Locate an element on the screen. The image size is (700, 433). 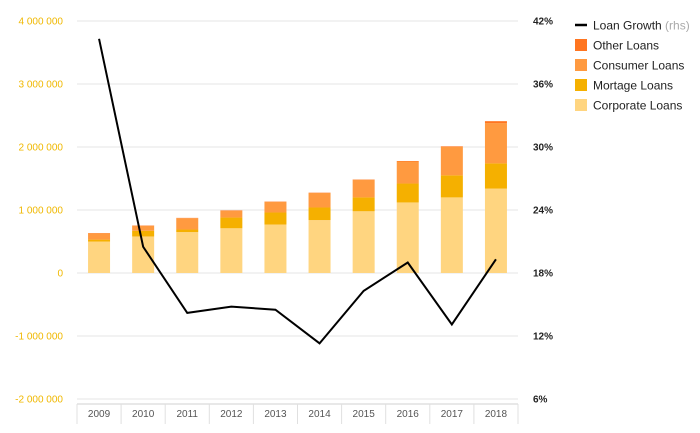
y-left-tick-label: 3 000 000 is located at coordinates (41, 85).